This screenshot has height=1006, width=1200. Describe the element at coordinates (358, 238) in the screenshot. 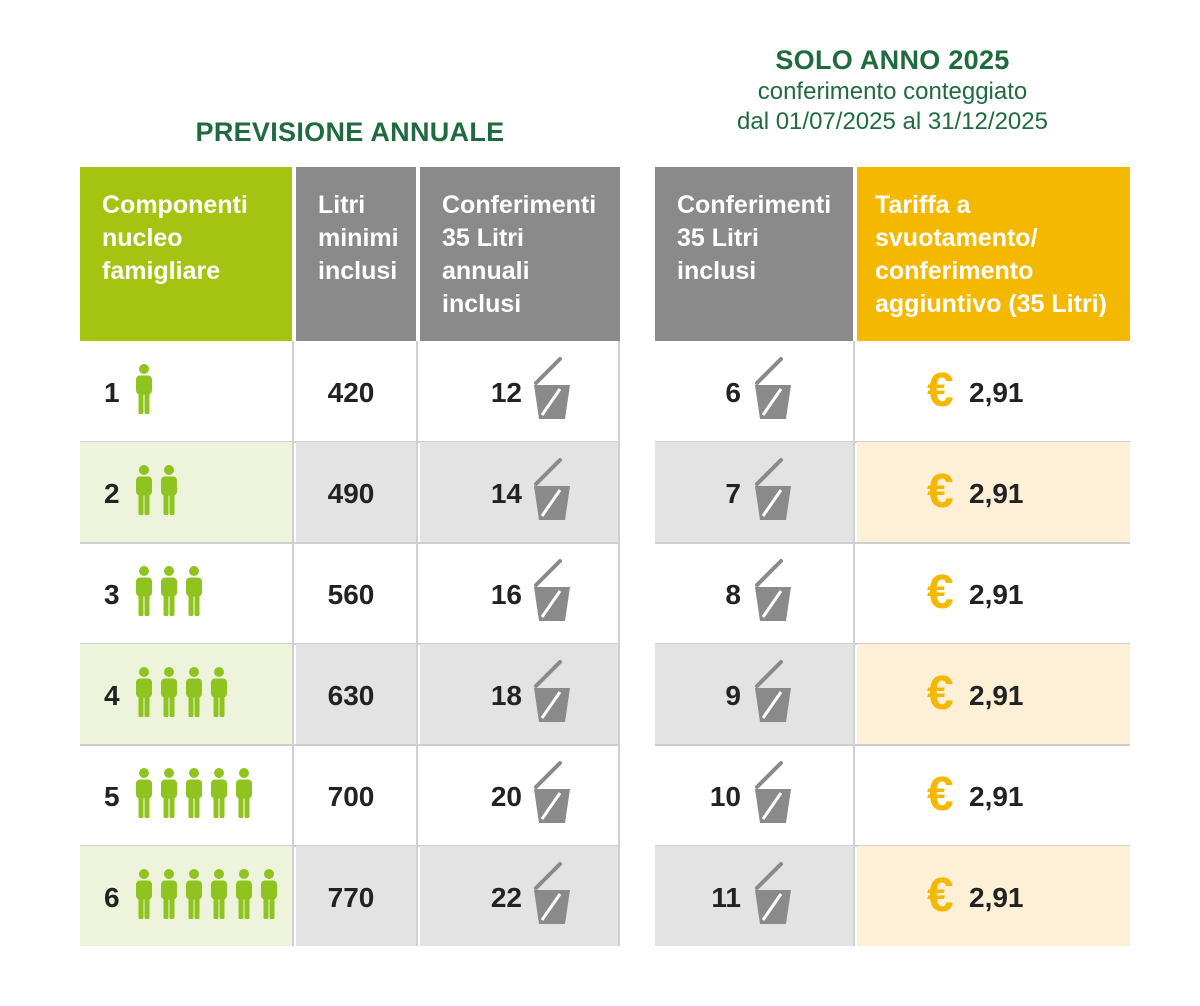

I see `header-line: minimi` at that location.